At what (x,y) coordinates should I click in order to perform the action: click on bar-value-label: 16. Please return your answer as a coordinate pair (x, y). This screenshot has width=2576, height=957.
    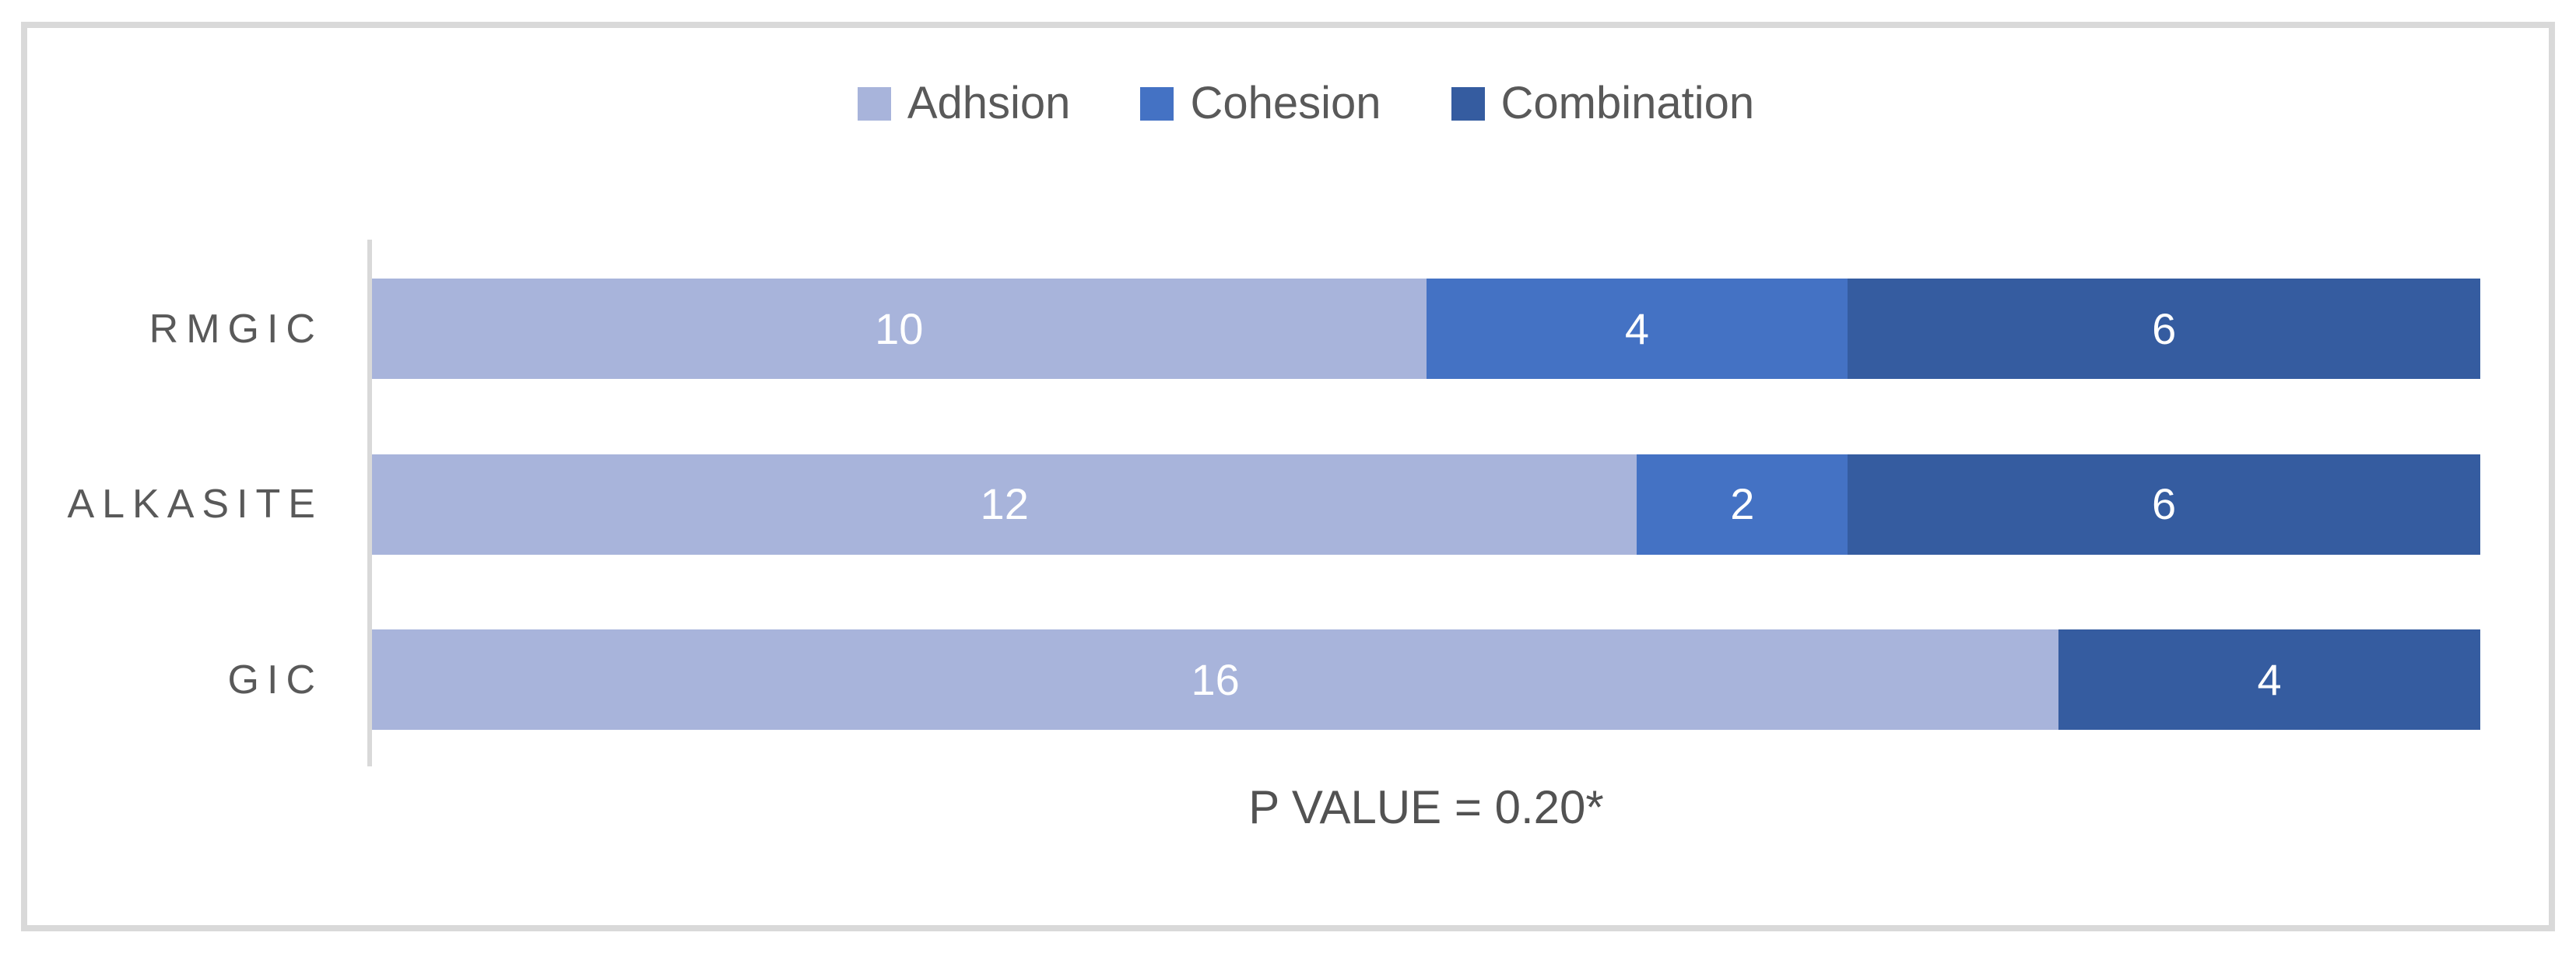
    Looking at the image, I should click on (1216, 679).